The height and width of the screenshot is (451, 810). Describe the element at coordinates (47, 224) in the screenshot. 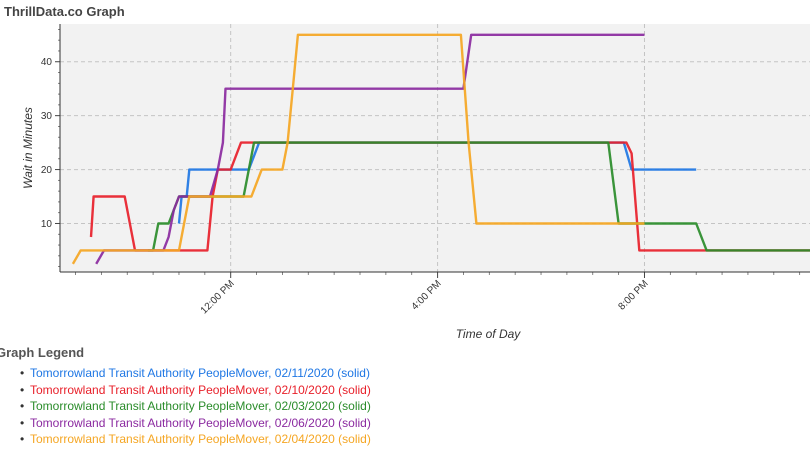

I see `y-tick-label: 10` at that location.